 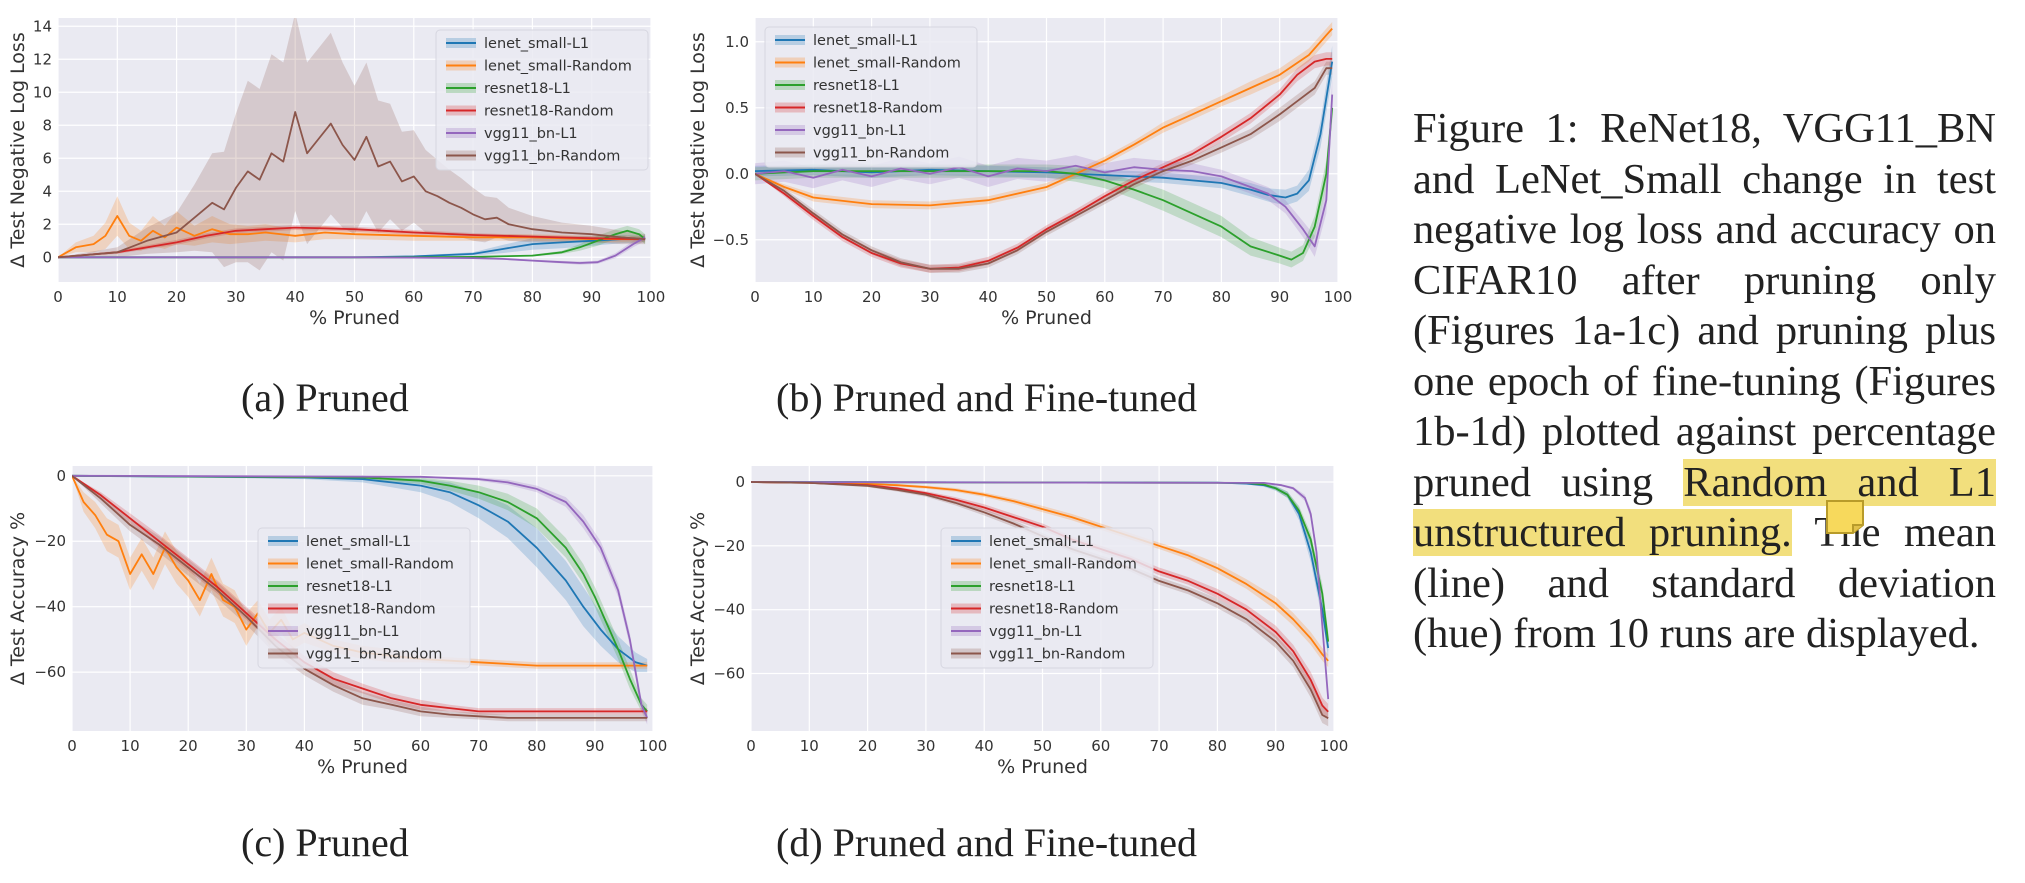 What do you see at coordinates (50, 607) in the screenshot?
I see `y-tick-label: −40` at bounding box center [50, 607].